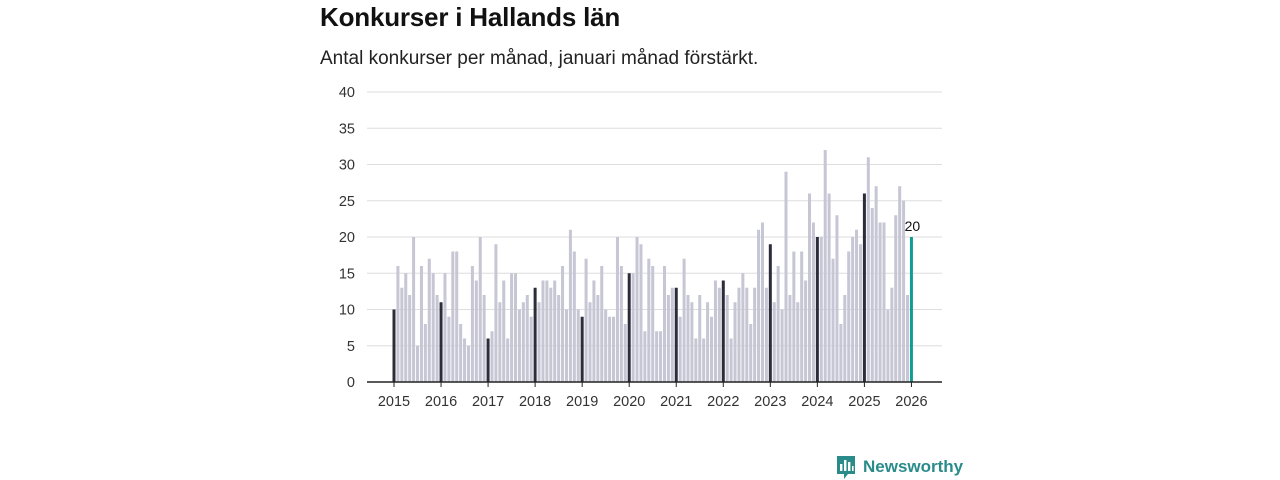 This screenshot has width=1280, height=480. Describe the element at coordinates (347, 202) in the screenshot. I see `y-tick-label: 25` at that location.